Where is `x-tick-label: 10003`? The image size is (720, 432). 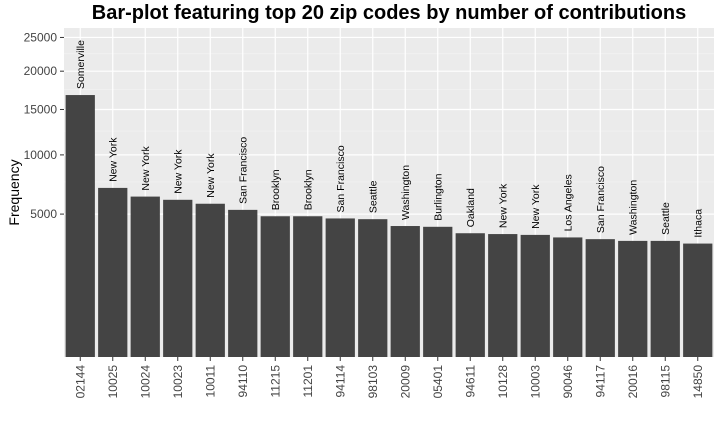 x-tick-label: 10003 is located at coordinates (535, 382).